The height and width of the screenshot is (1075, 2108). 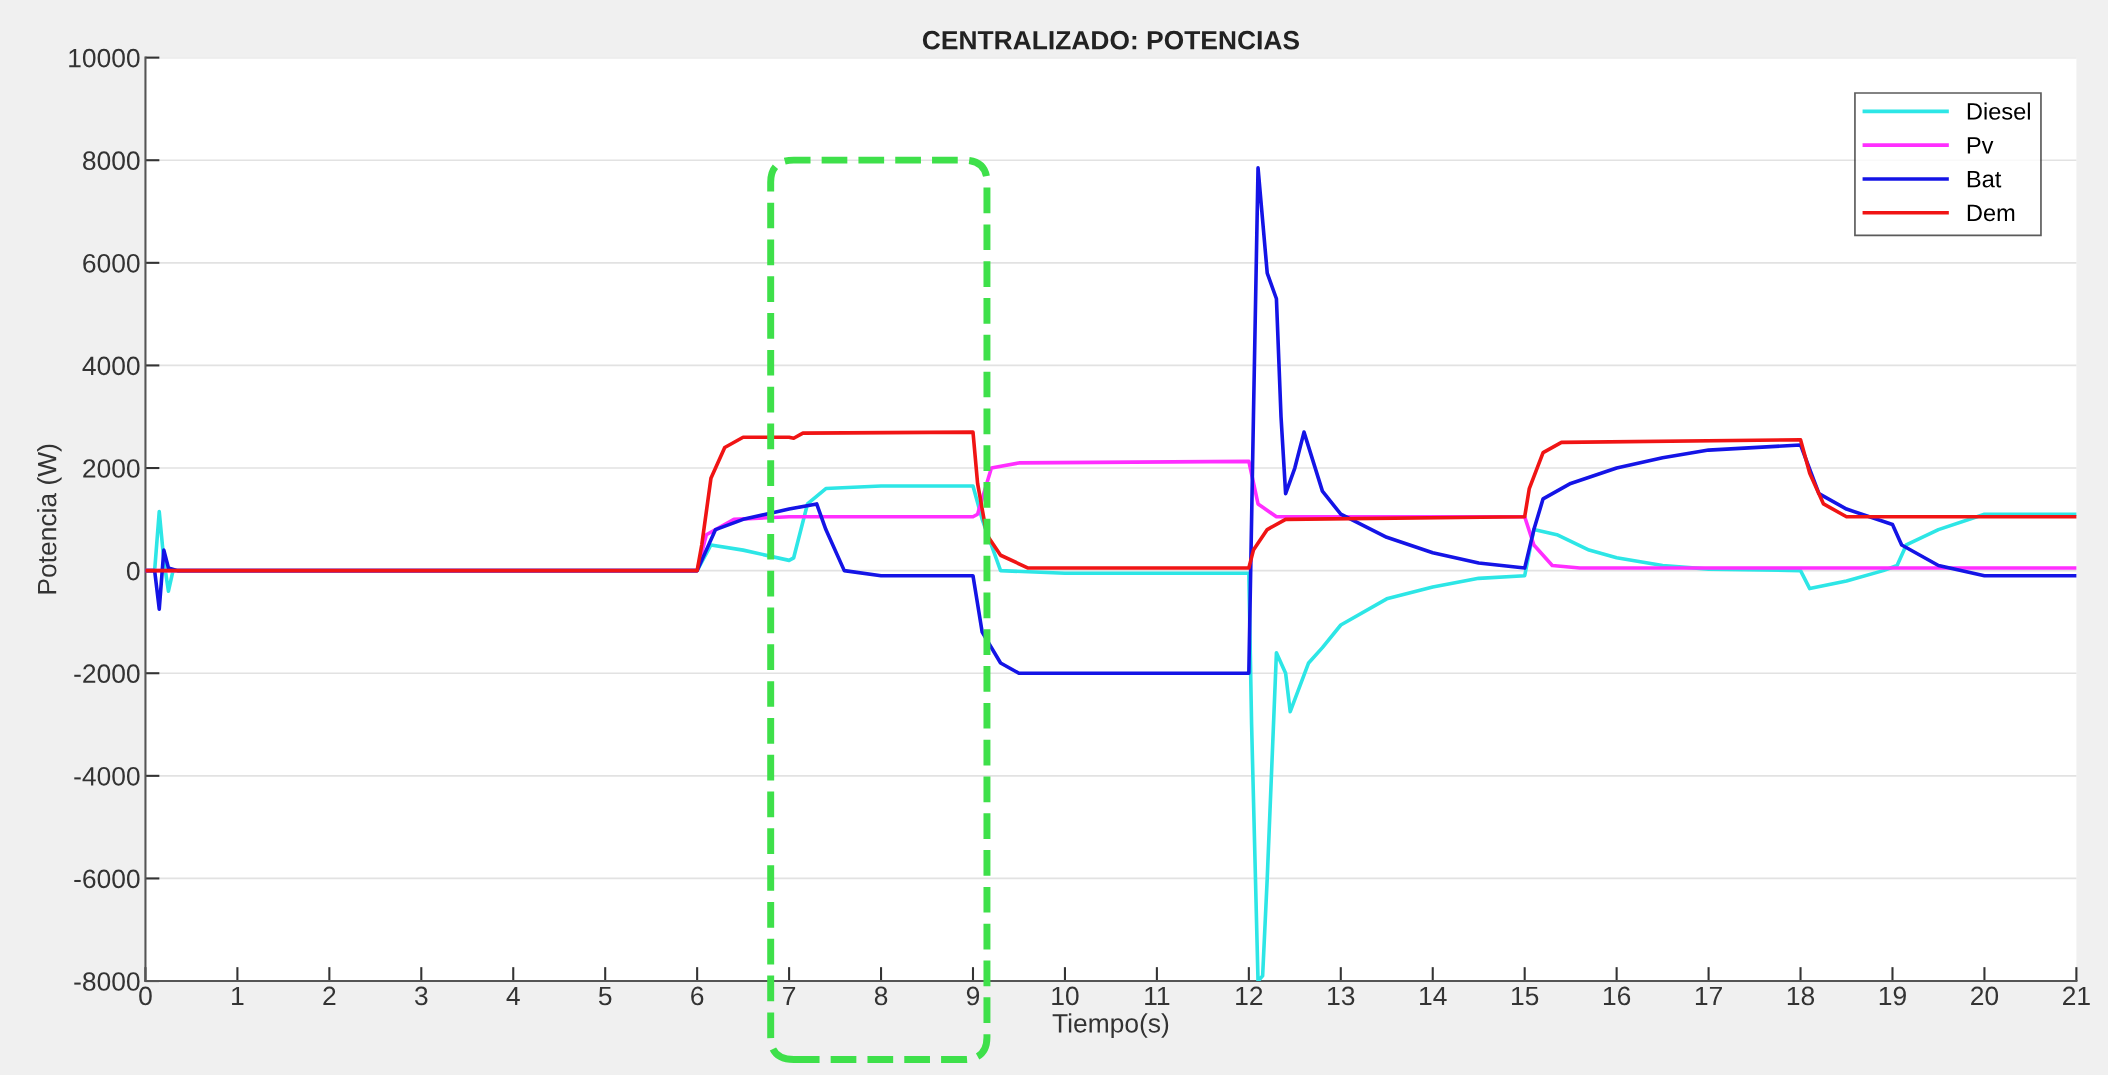 What do you see at coordinates (104, 58) in the screenshot?
I see `y-tick-label: 10000` at bounding box center [104, 58].